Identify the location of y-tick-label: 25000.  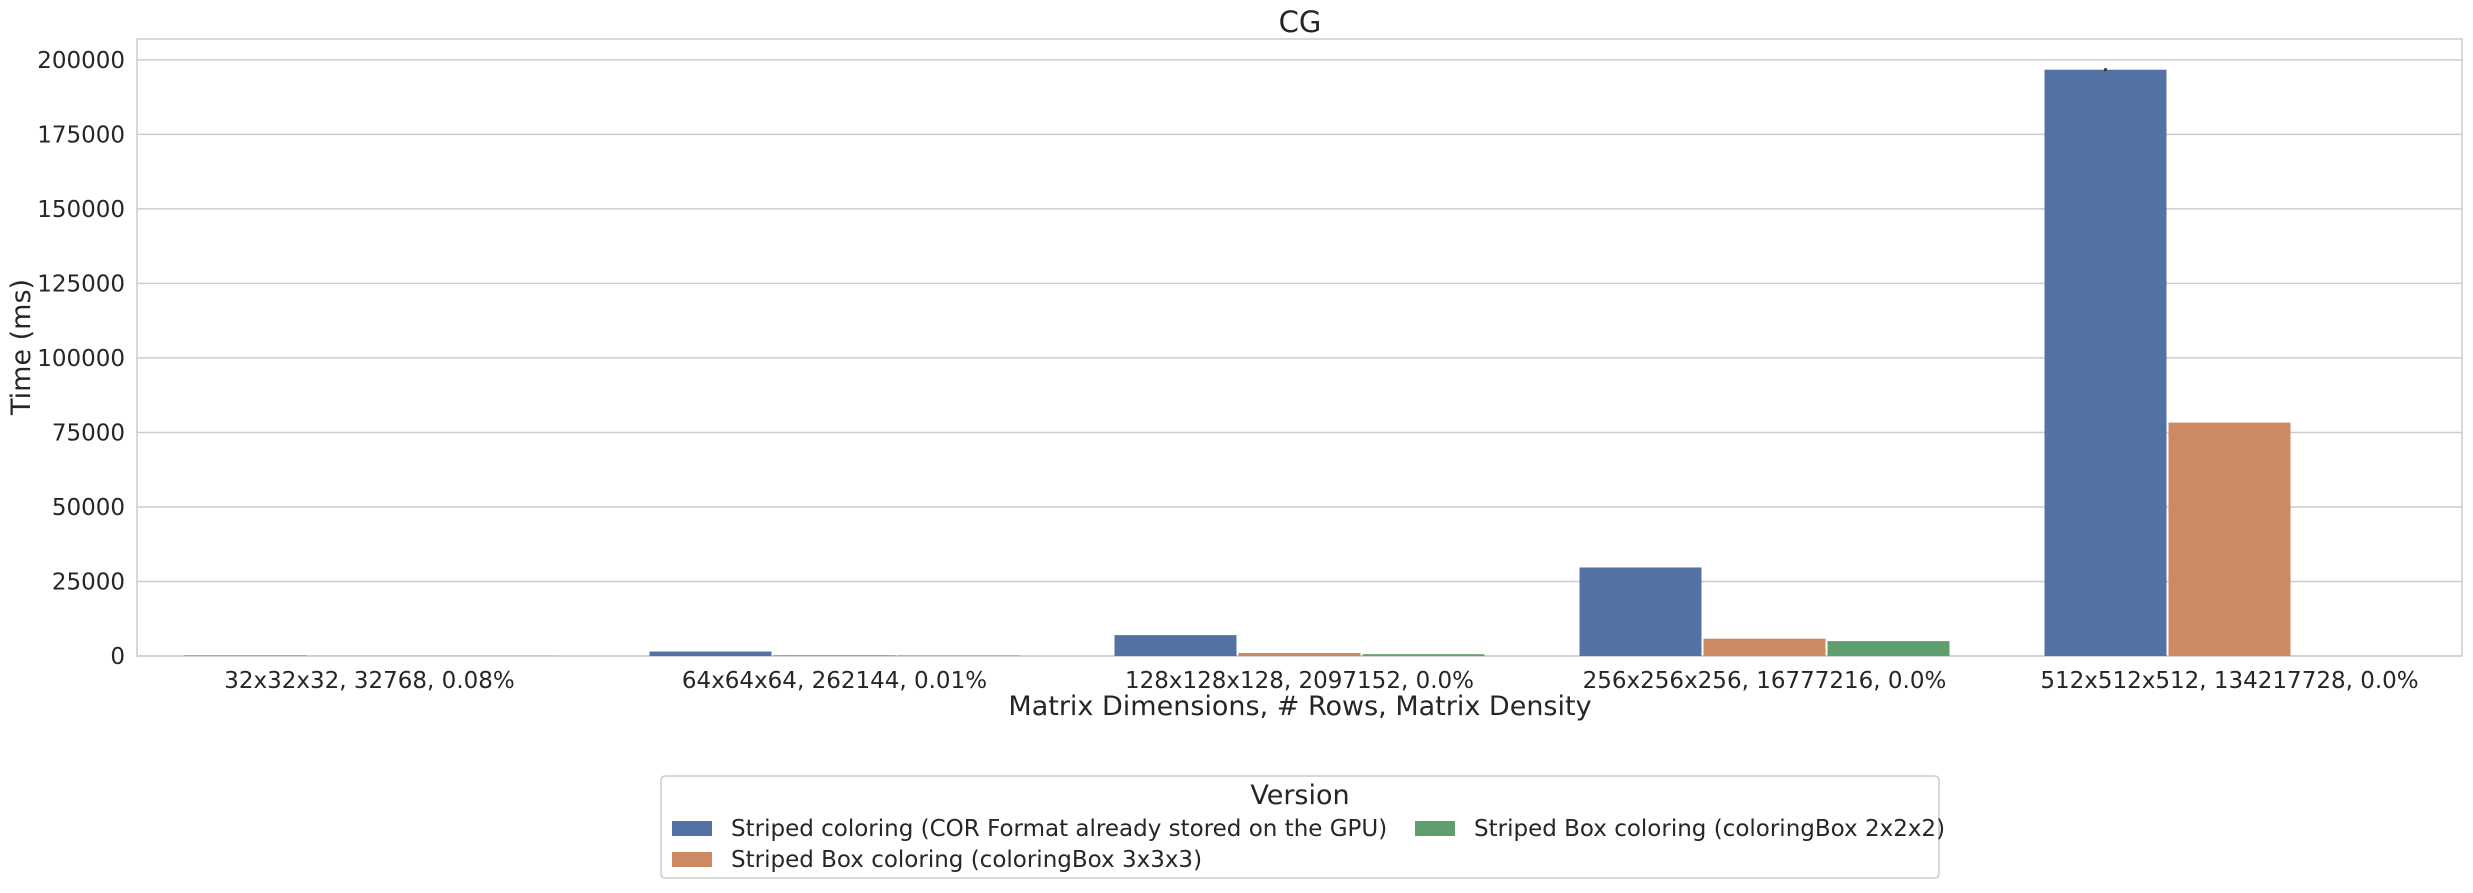
(88, 582).